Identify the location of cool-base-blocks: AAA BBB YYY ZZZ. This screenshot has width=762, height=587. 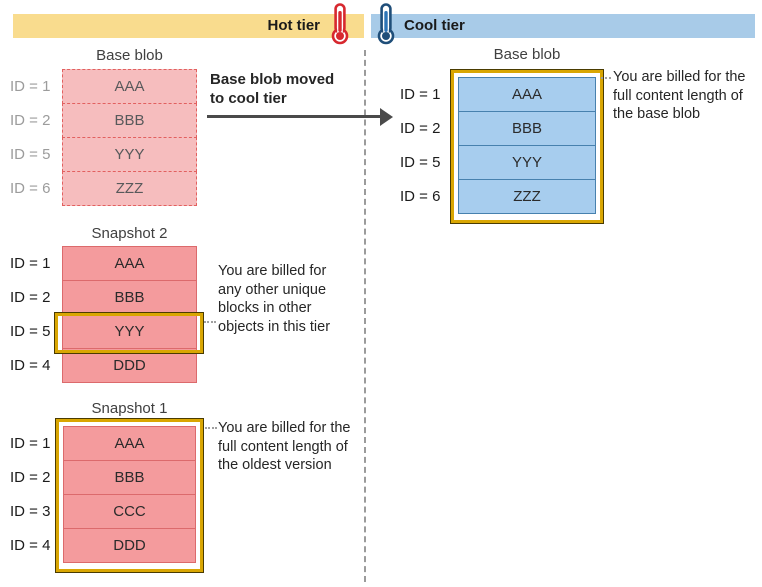
(527, 145).